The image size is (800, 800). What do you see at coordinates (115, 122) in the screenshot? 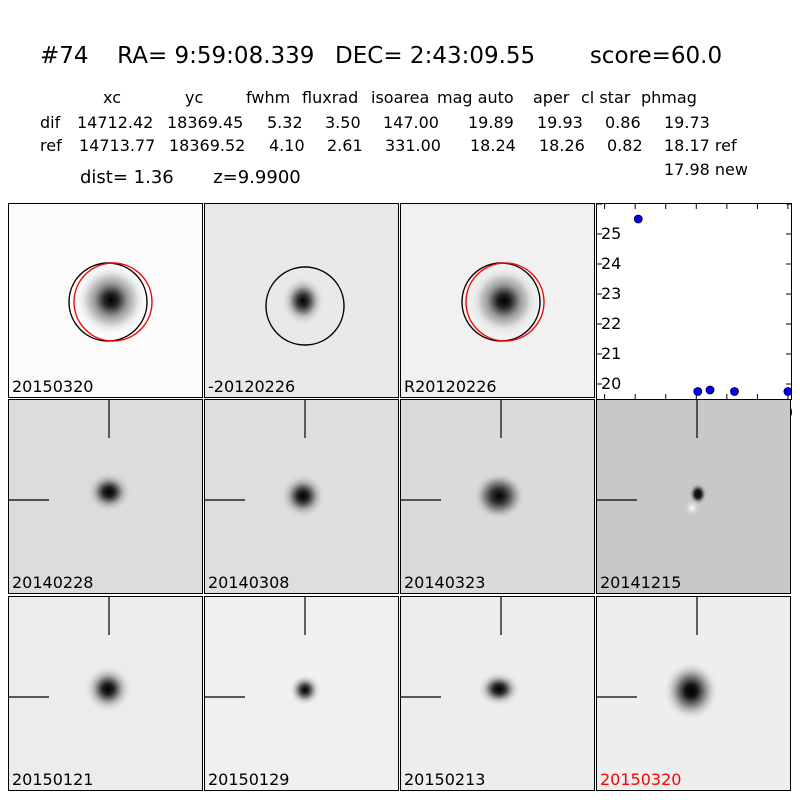
I see `dif-xc: 14712.42` at bounding box center [115, 122].